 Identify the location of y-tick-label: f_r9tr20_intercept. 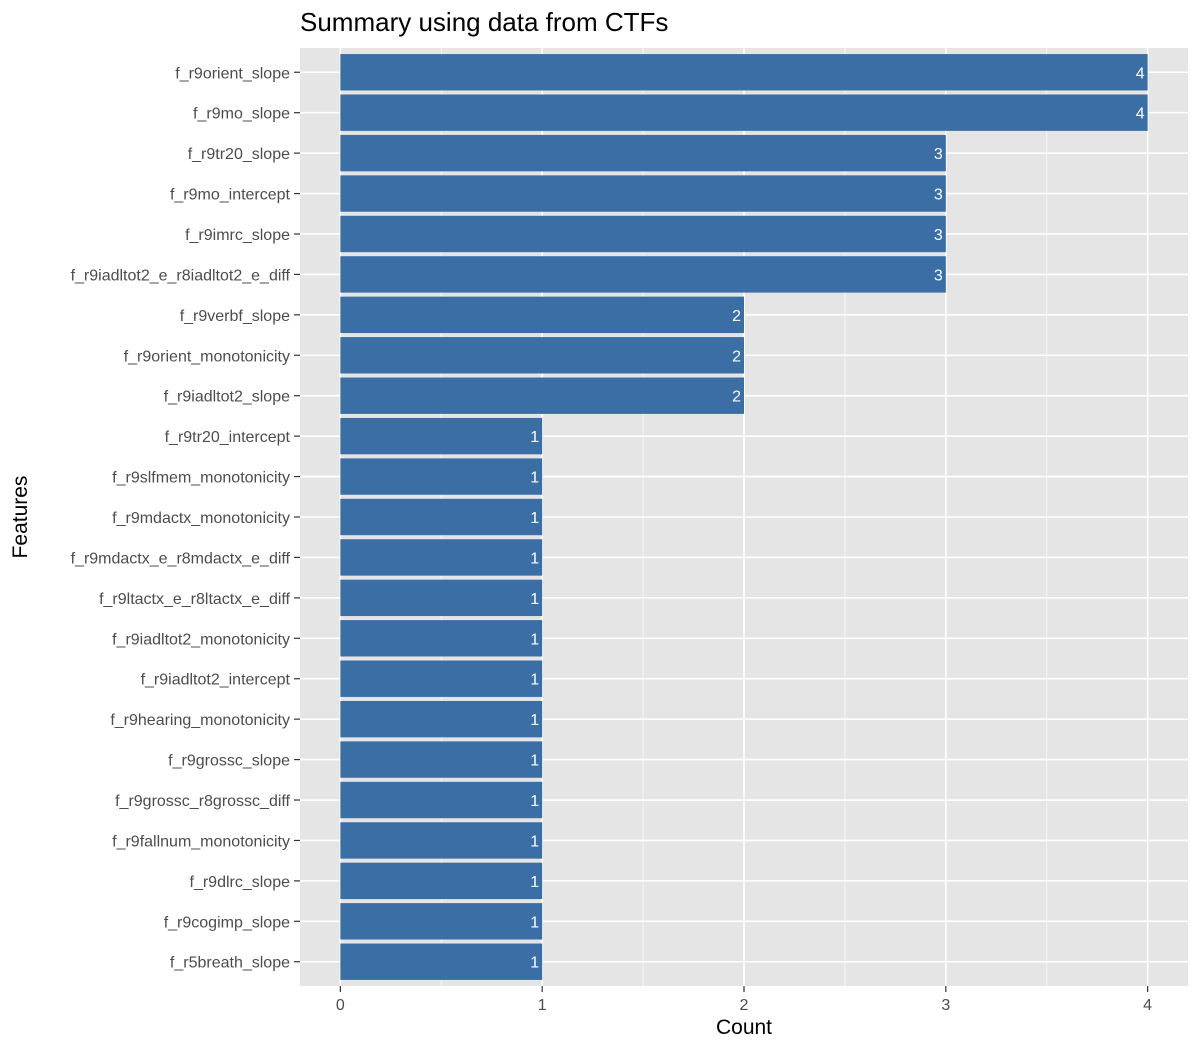
(228, 437).